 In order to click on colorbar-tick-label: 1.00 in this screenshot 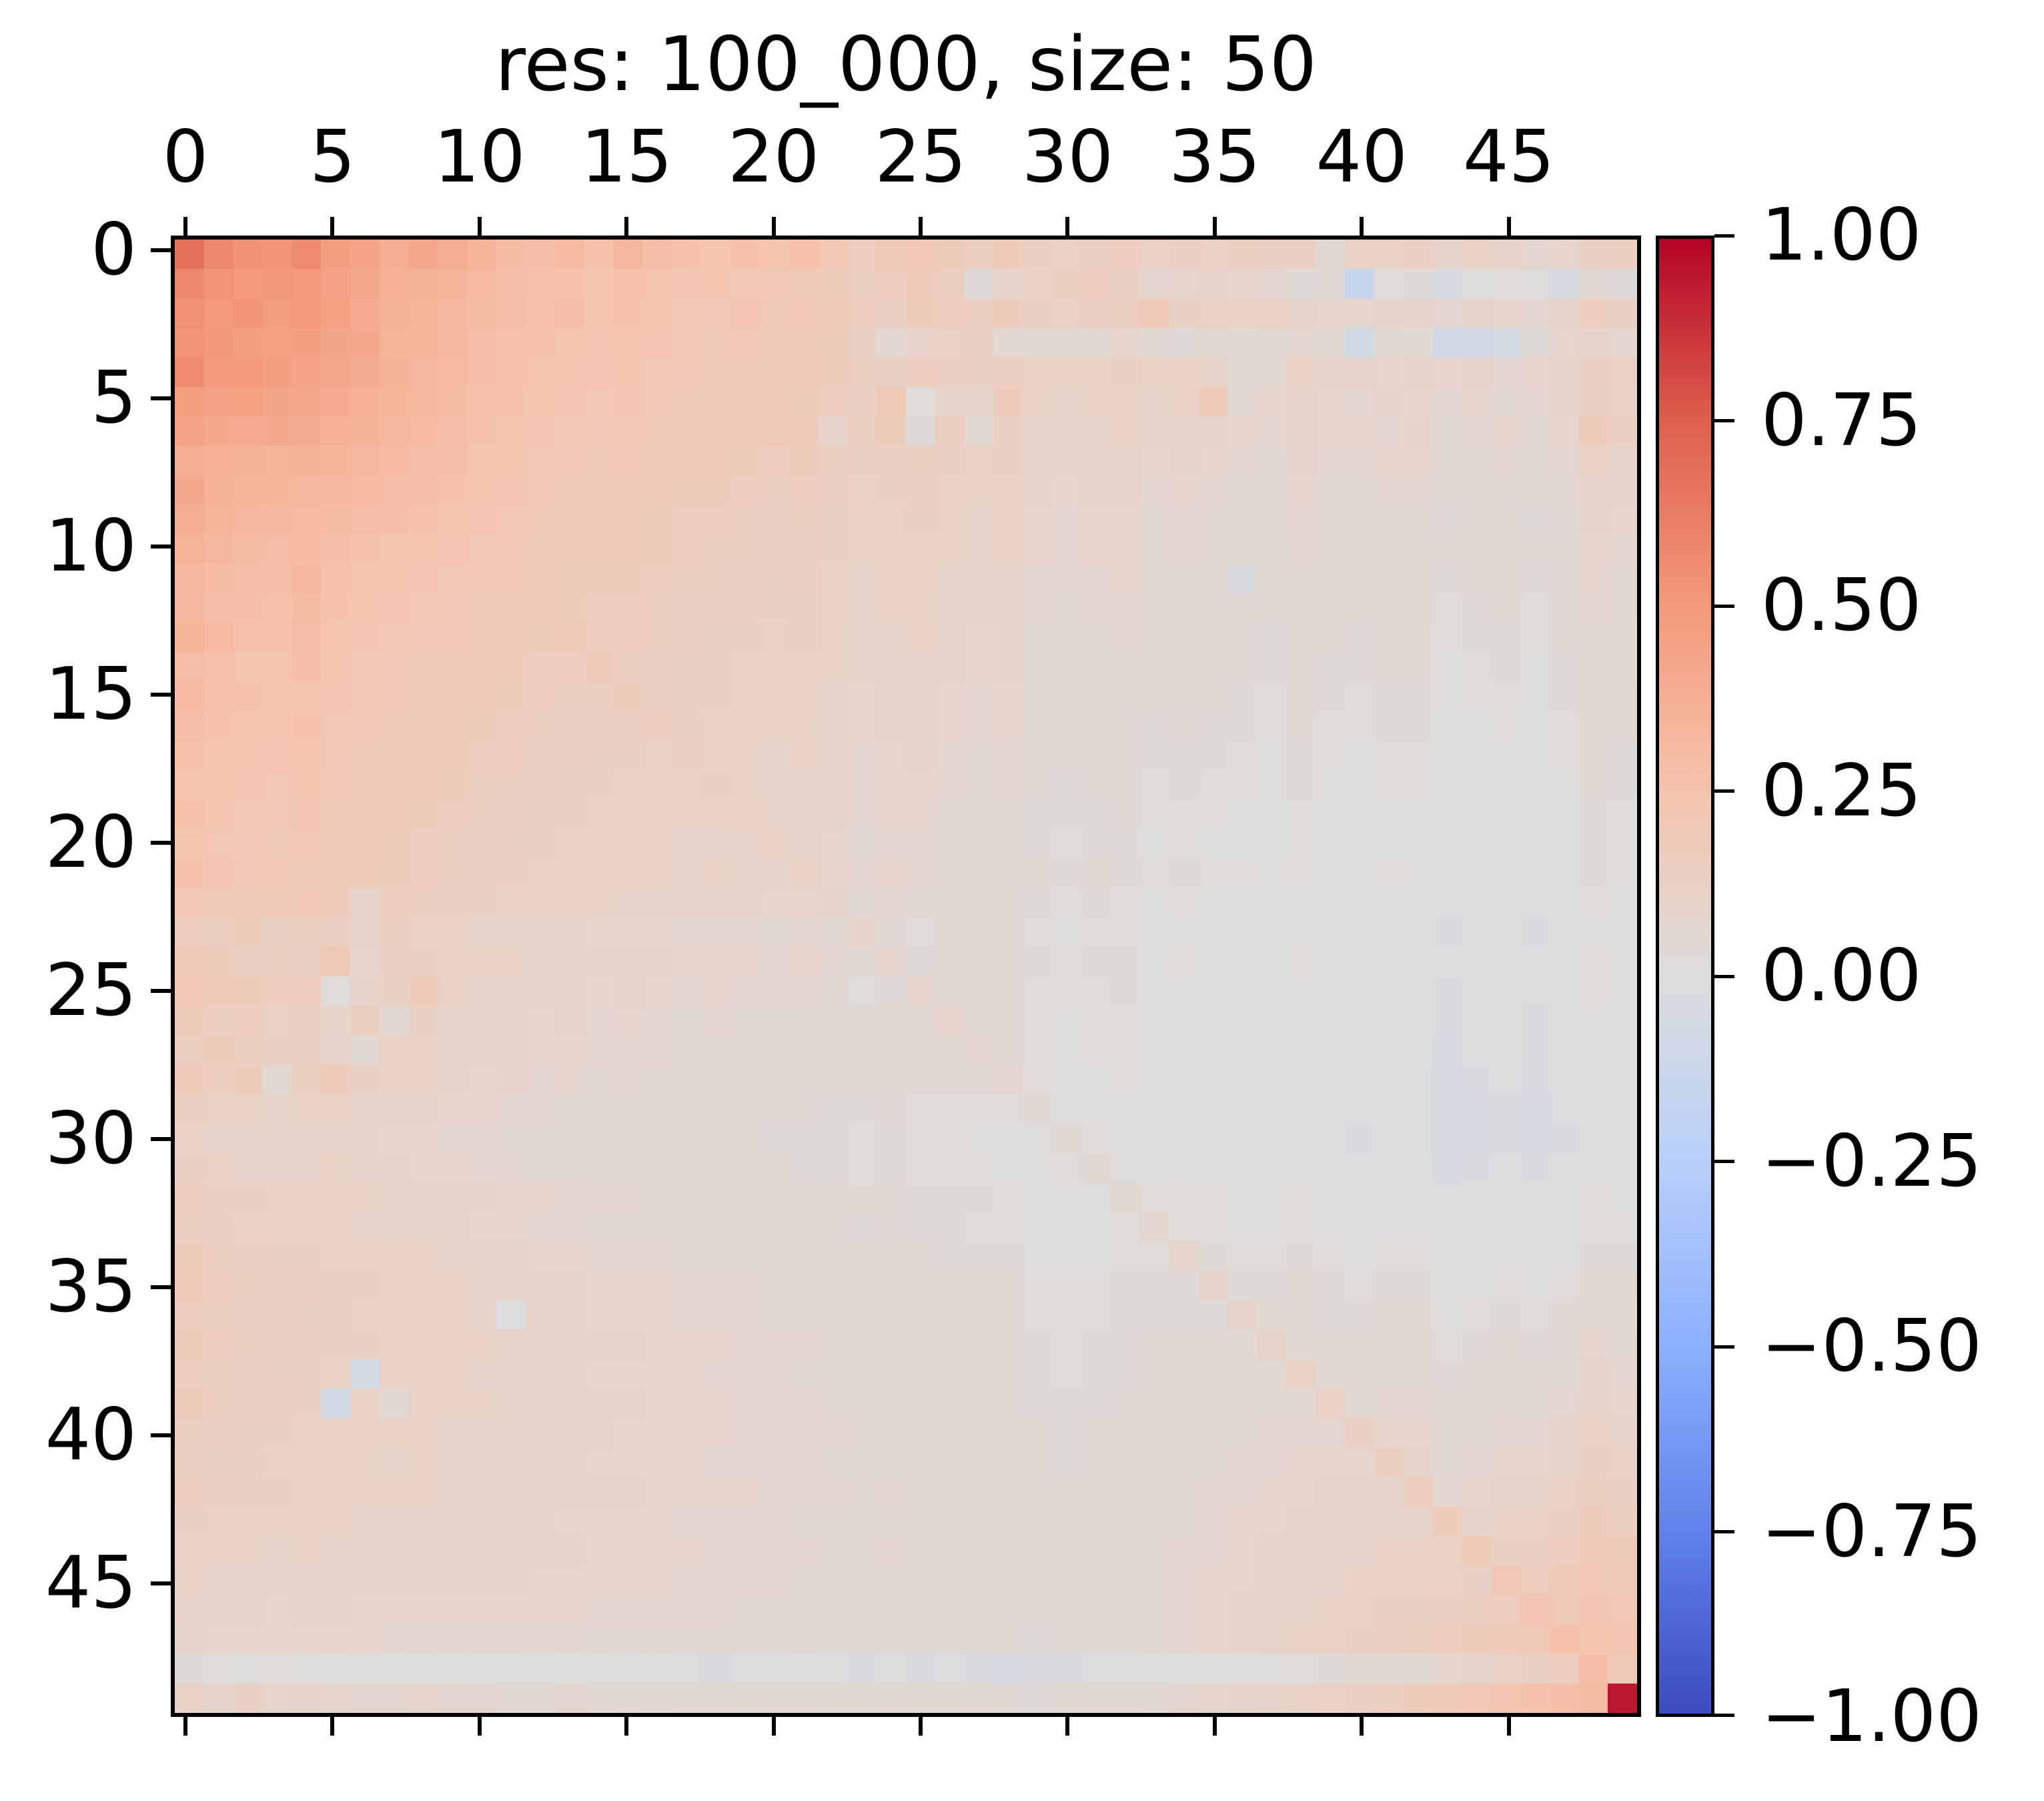, I will do `click(1841, 235)`.